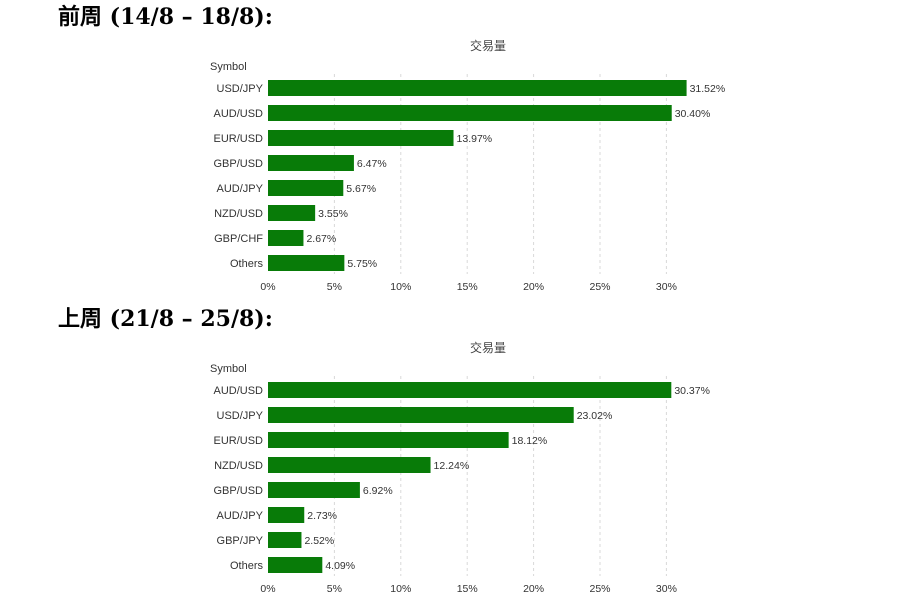  Describe the element at coordinates (333, 214) in the screenshot. I see `data-label: 3.55%` at that location.